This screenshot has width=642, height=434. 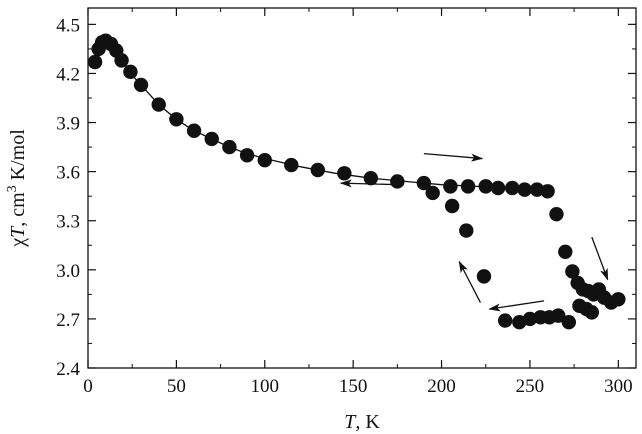 What do you see at coordinates (68, 173) in the screenshot?
I see `y-tick-label: 3.6` at bounding box center [68, 173].